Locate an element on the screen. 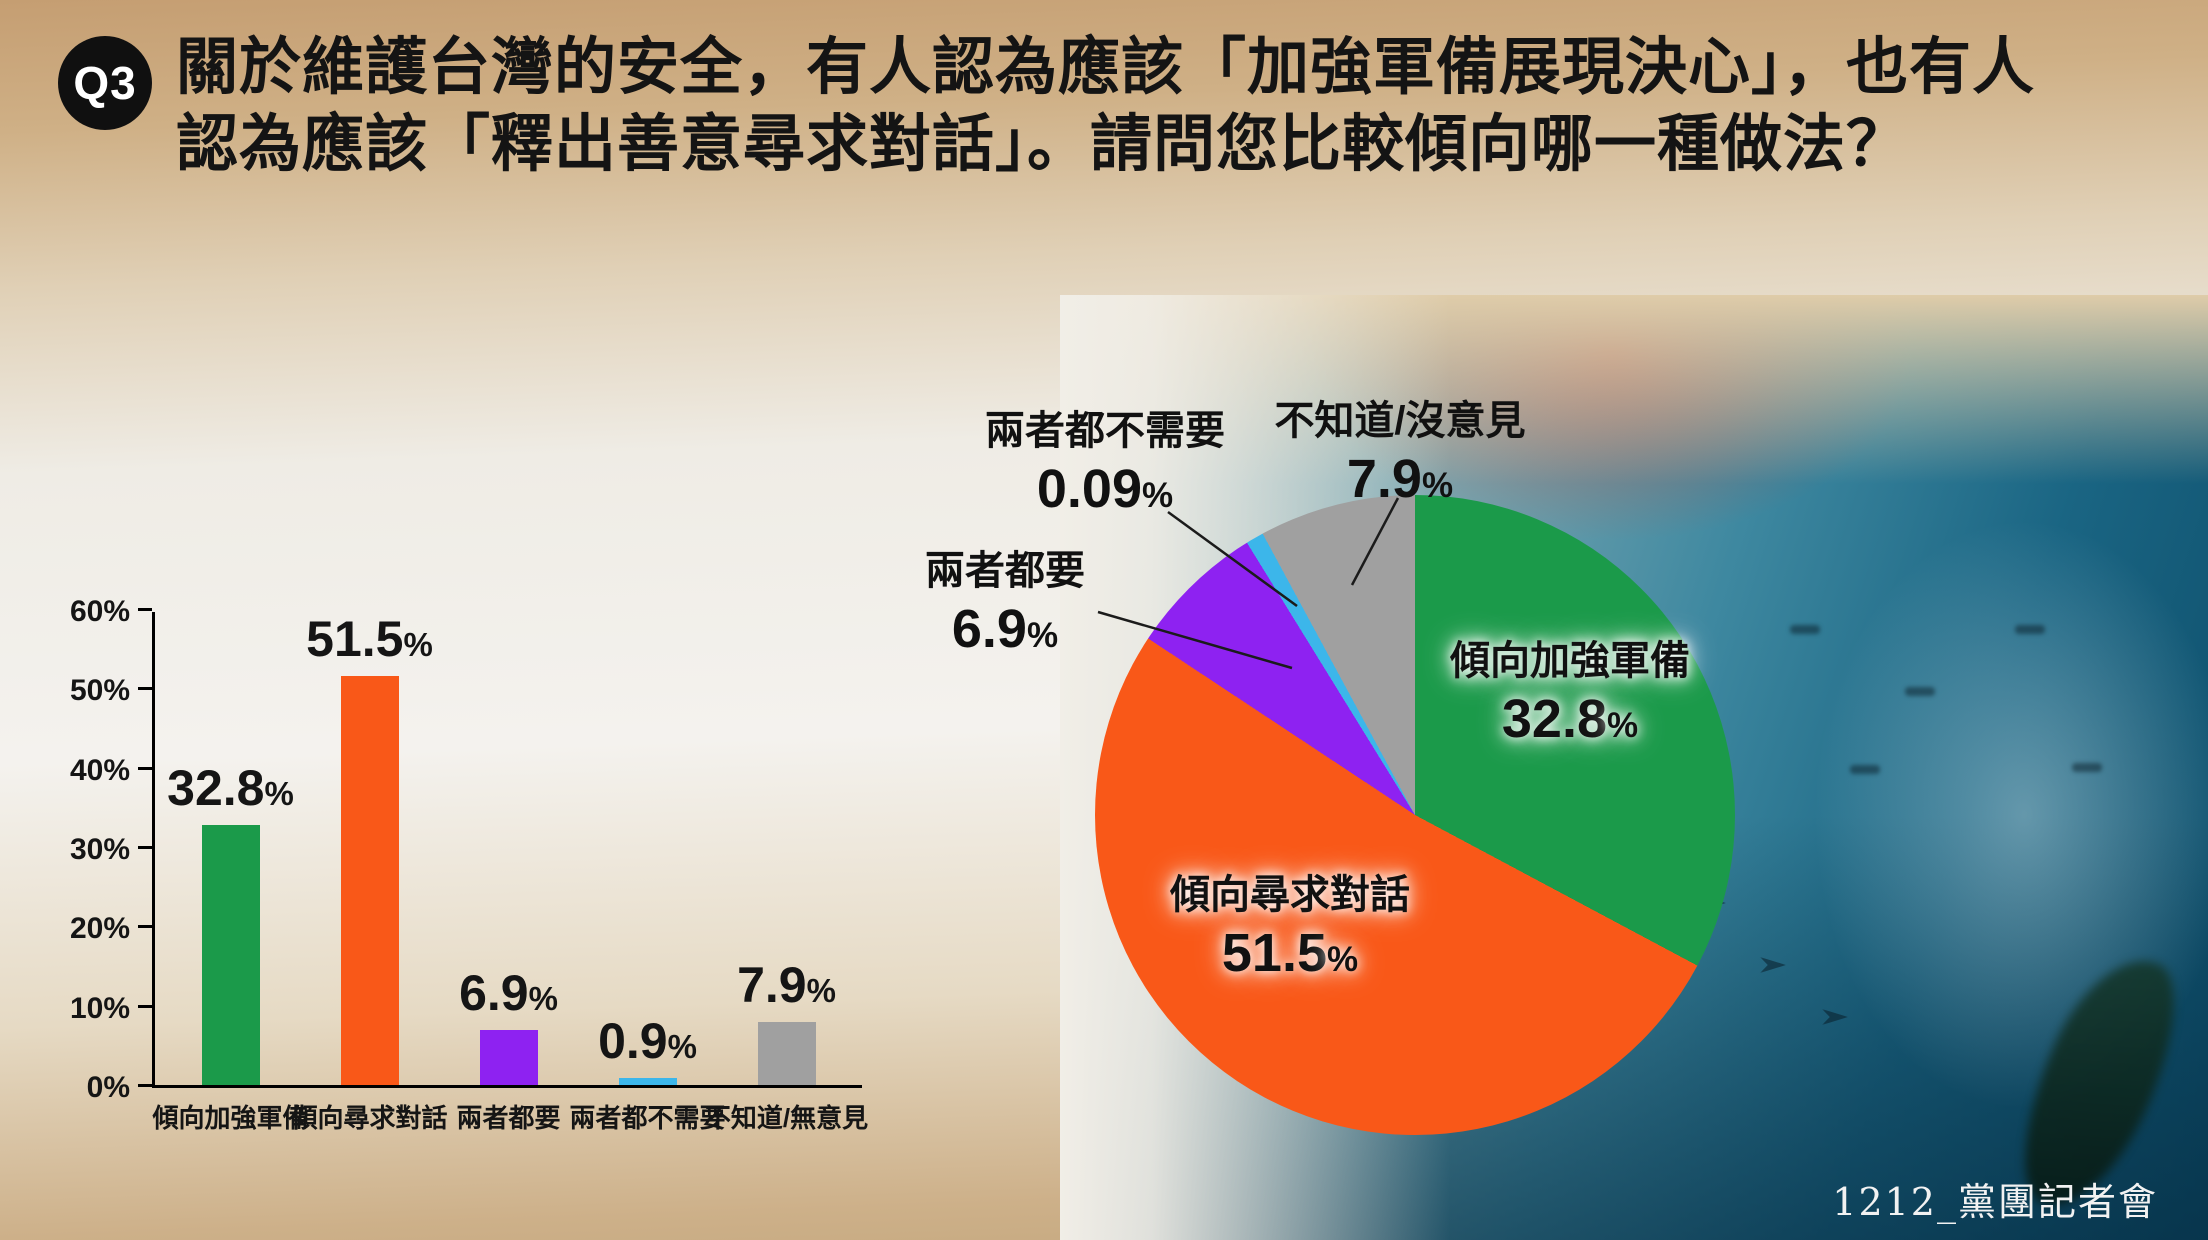  pie-label-4: 不知道/沒意見 7.9% is located at coordinates (1400, 449).